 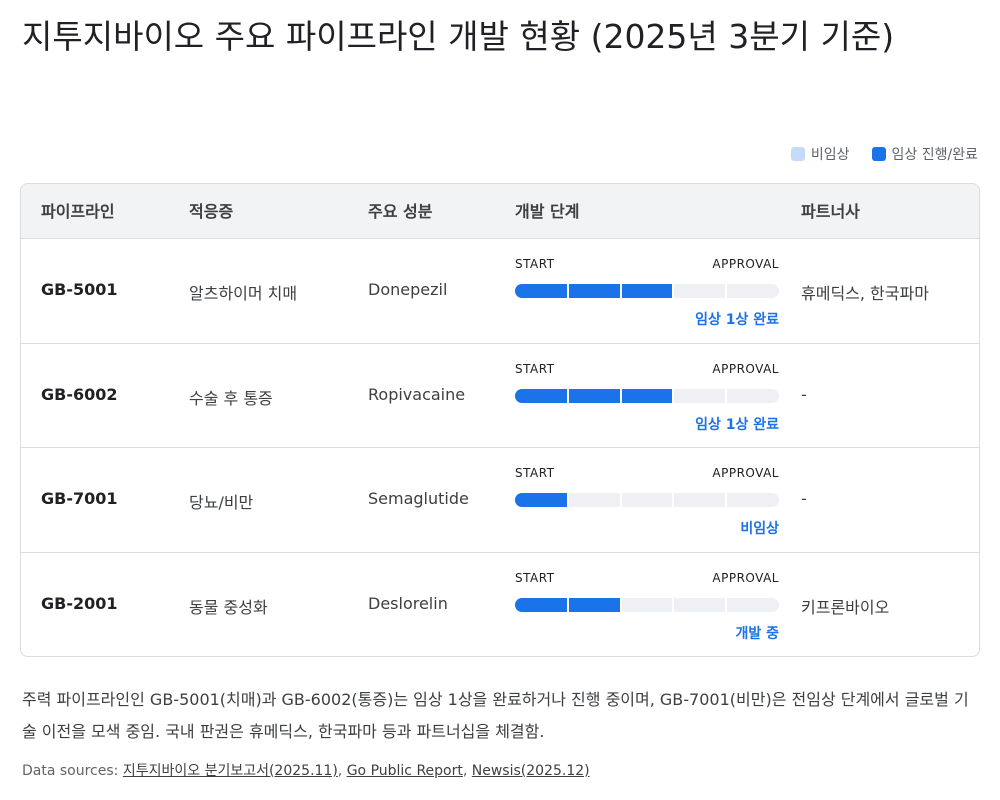 I want to click on stage-label: 개발 중, so click(x=757, y=633).